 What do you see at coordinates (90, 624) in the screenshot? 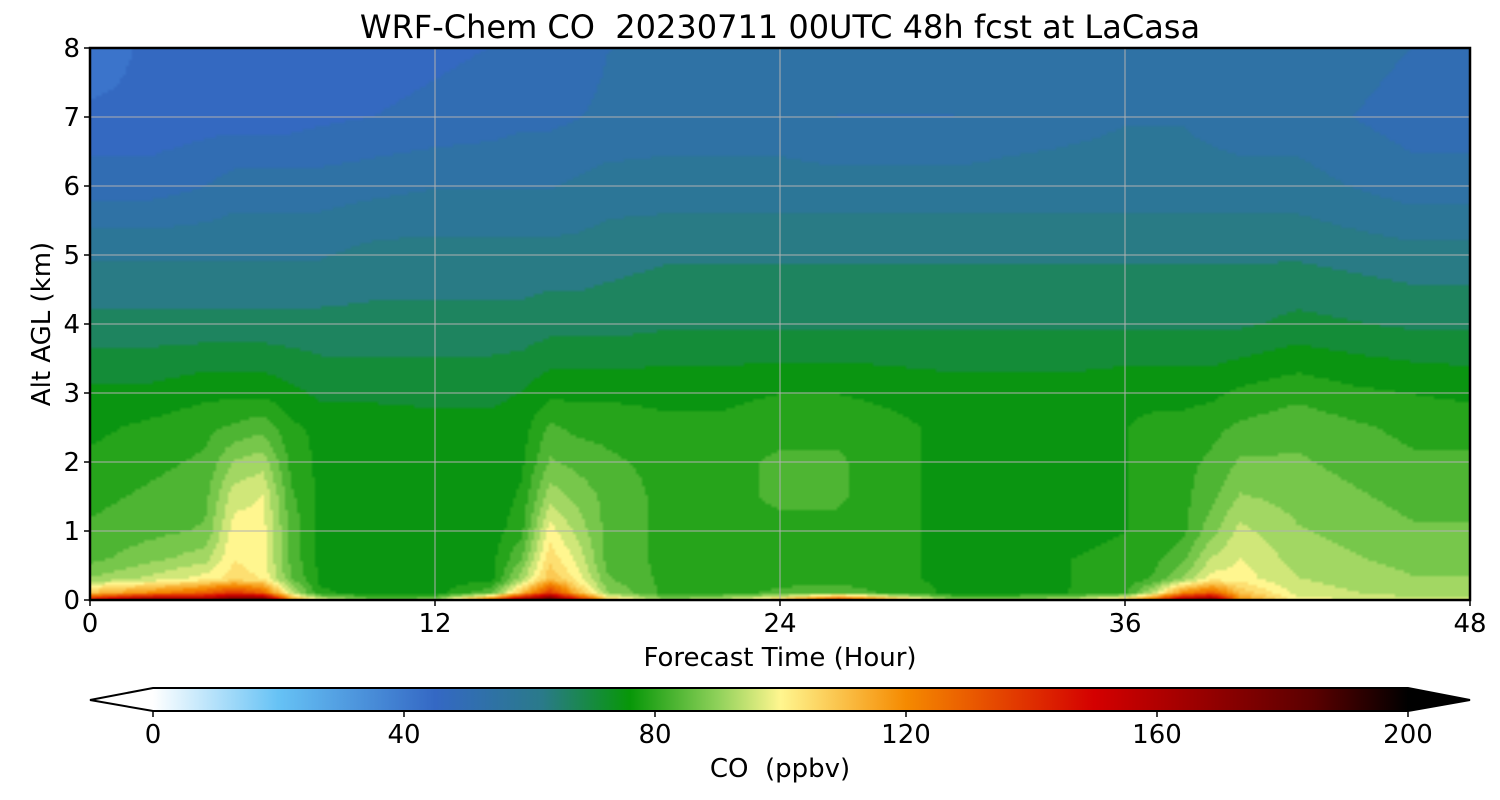
I see `x-tick-label: 0` at bounding box center [90, 624].